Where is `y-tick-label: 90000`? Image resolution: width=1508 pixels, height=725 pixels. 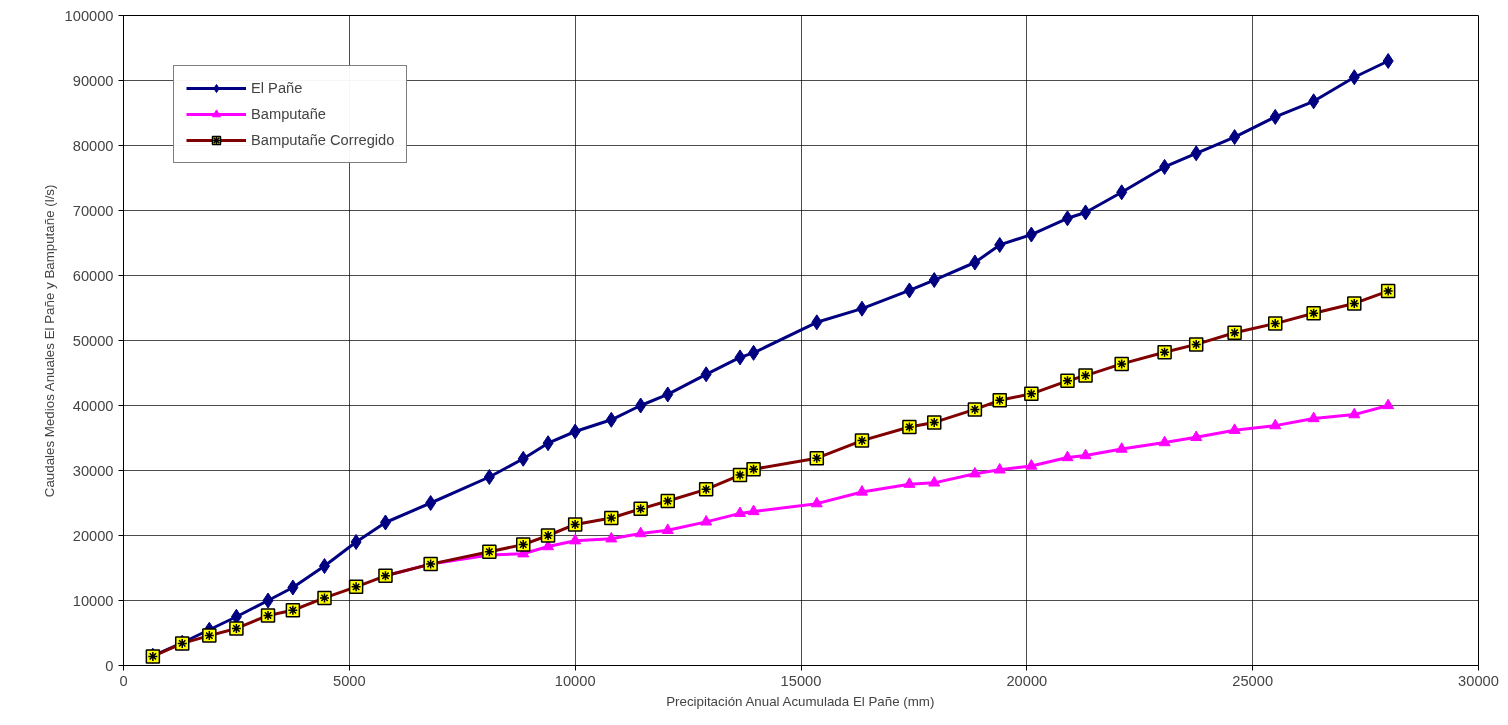
y-tick-label: 90000 is located at coordinates (93, 80).